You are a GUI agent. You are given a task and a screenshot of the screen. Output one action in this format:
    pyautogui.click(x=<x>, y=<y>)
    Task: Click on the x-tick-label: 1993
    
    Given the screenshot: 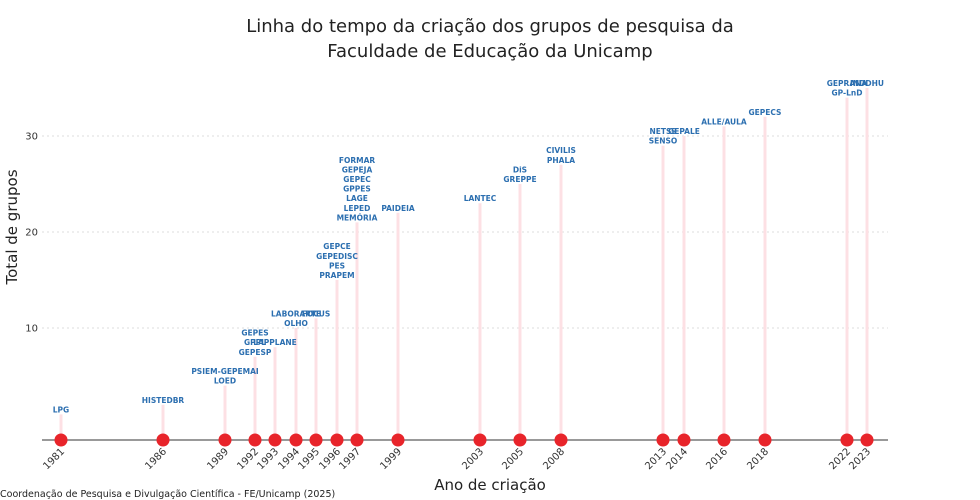 What is the action you would take?
    pyautogui.click(x=268, y=459)
    